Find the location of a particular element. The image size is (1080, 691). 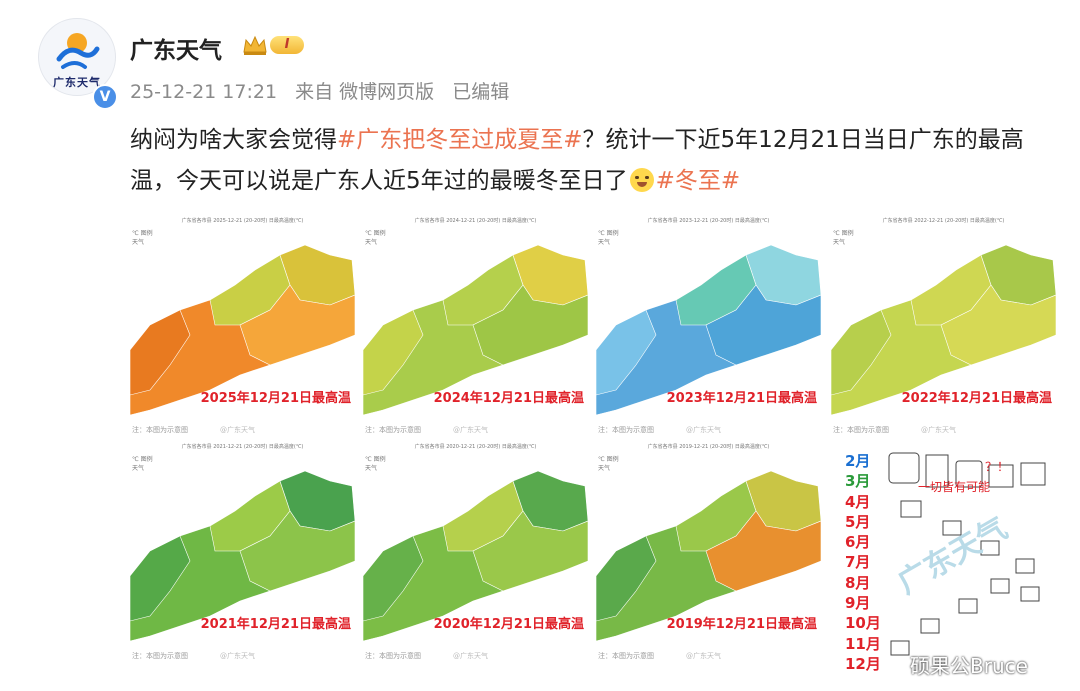

month-label: 8月 is located at coordinates (858, 582).